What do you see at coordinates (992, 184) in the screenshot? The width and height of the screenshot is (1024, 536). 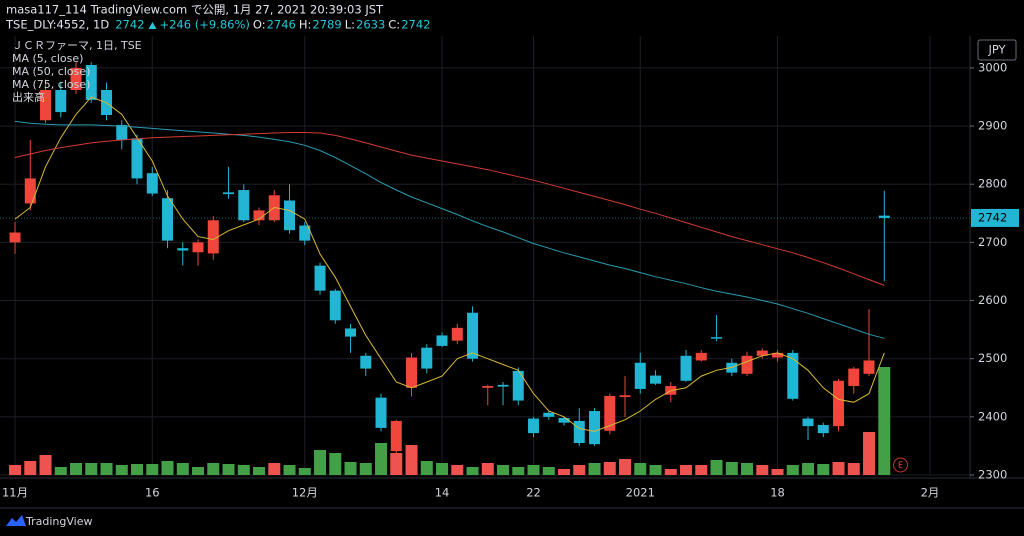 I see `y-tick-label: 2800` at bounding box center [992, 184].